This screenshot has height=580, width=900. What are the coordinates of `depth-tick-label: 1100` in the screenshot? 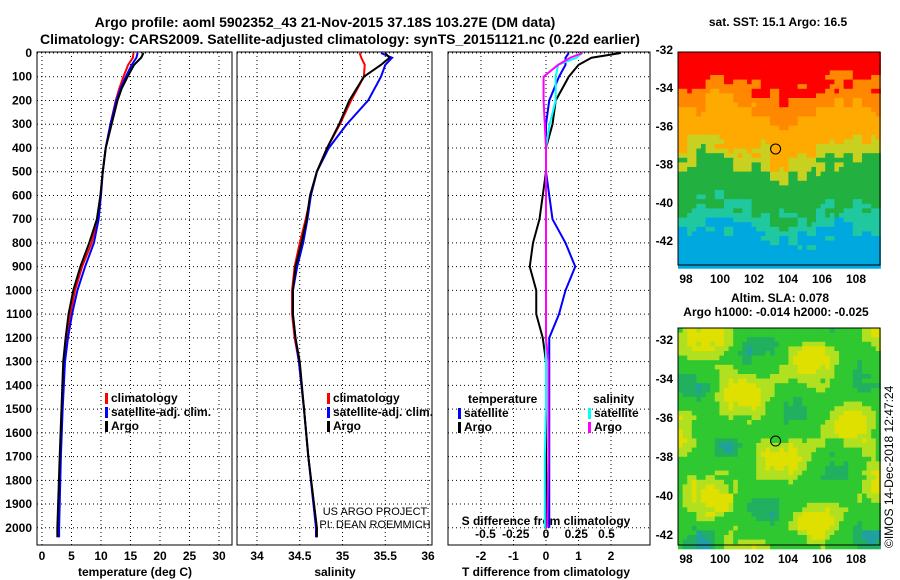 It's located at (19, 314).